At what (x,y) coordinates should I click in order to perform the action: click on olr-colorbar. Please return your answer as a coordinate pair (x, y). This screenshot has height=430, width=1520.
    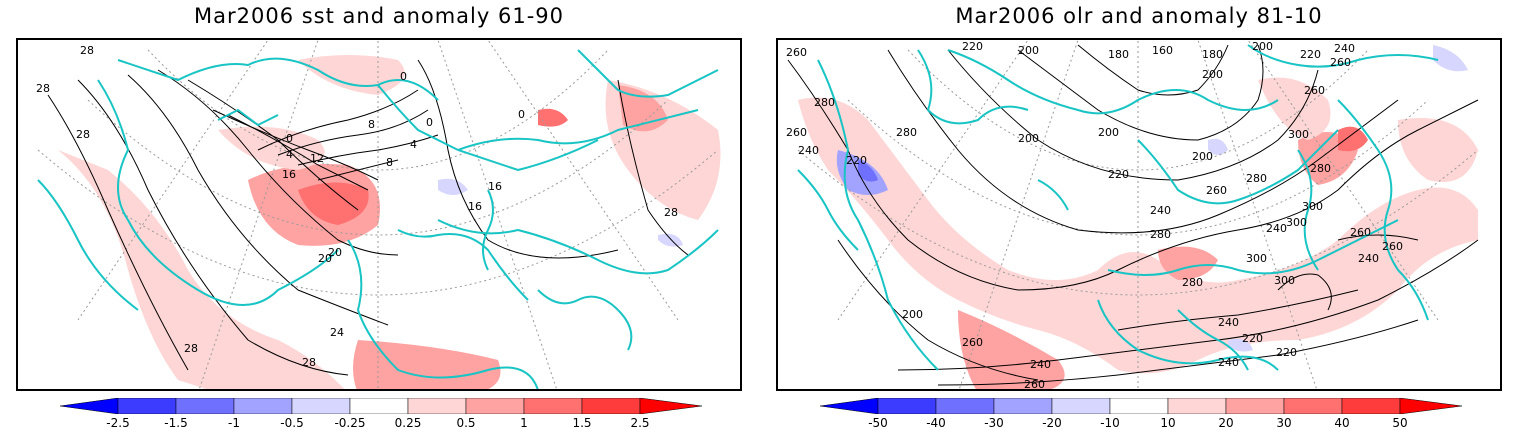
    Looking at the image, I should click on (1141, 406).